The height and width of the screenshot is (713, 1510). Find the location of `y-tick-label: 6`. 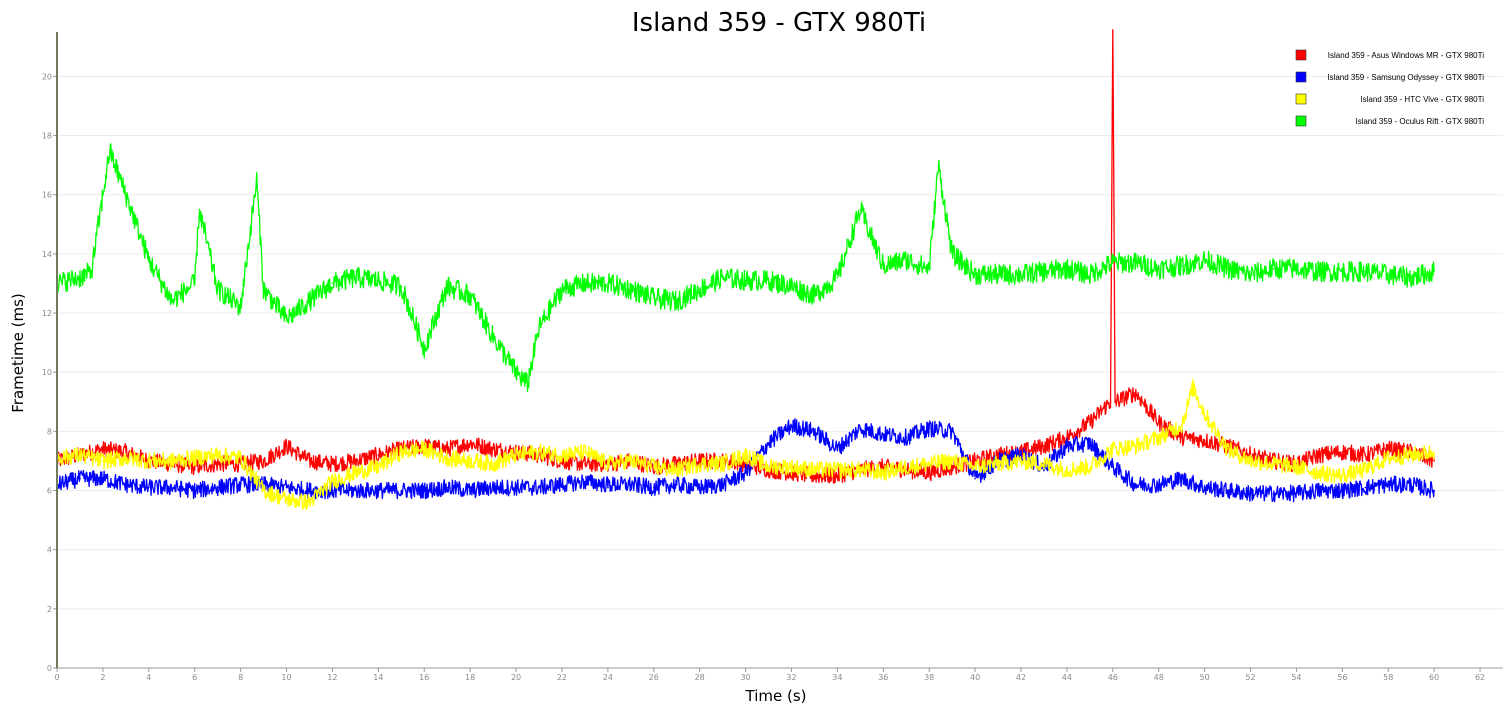

y-tick-label: 6 is located at coordinates (49, 491).